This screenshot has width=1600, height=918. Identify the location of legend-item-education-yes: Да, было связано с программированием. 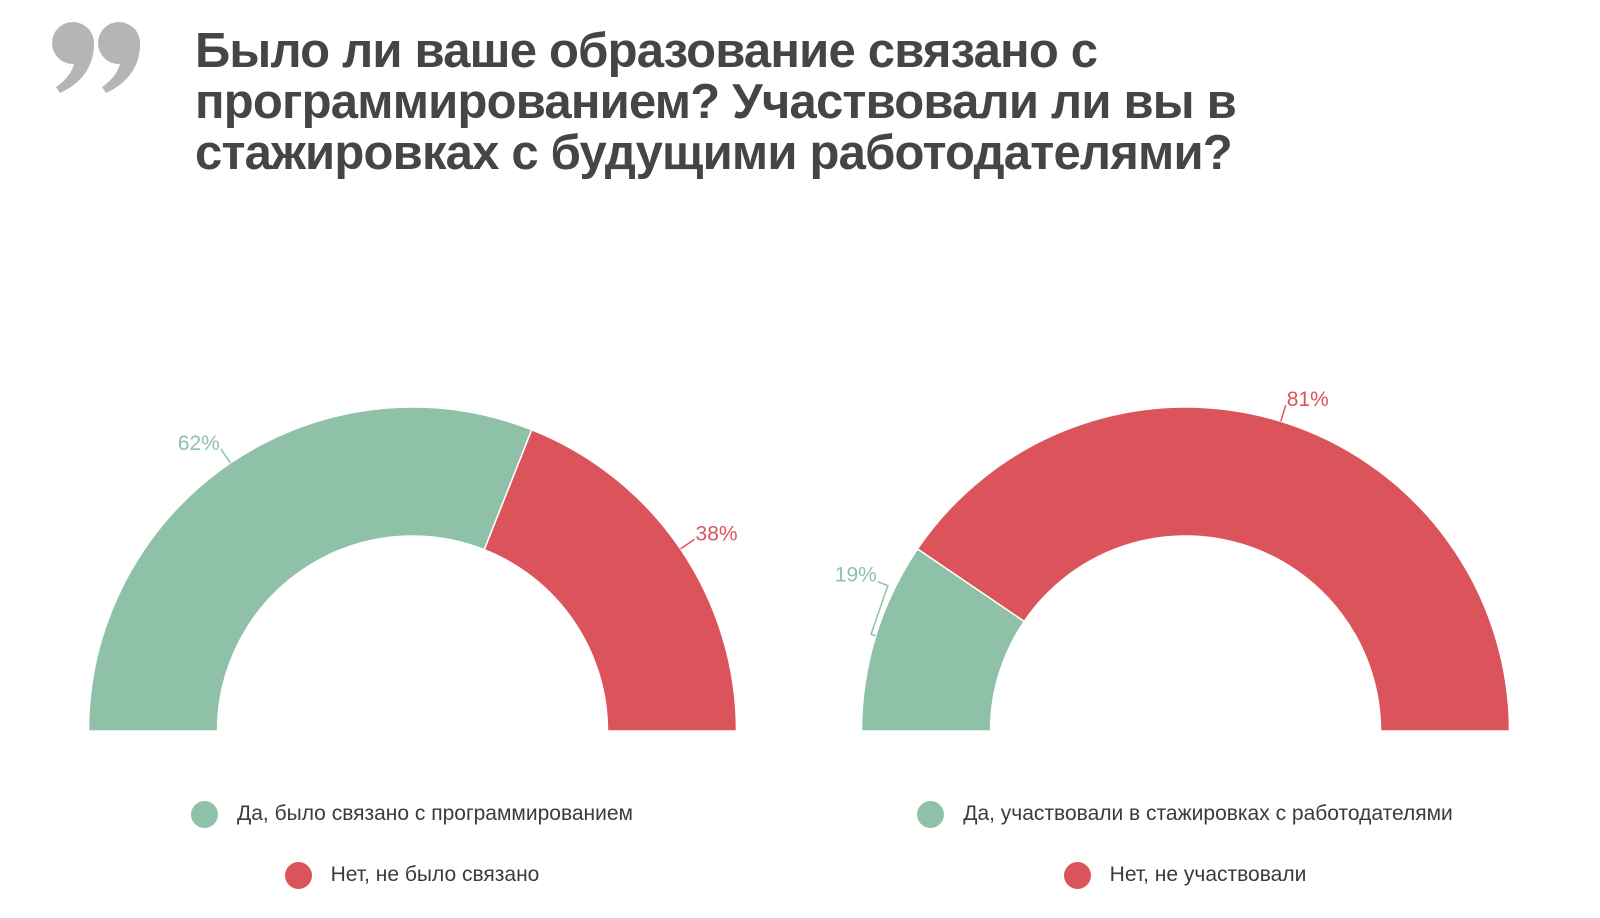
(412, 814).